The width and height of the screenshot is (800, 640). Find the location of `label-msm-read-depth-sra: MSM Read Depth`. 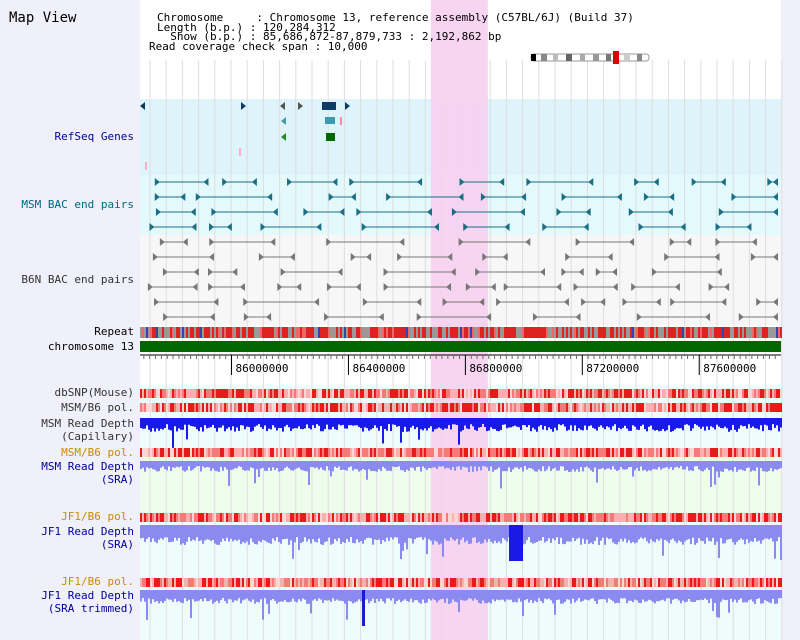

label-msm-read-depth-sra: MSM Read Depth is located at coordinates (87, 466).